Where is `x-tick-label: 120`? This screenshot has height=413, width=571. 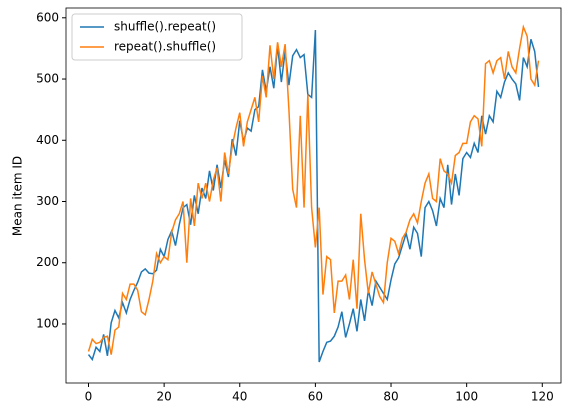
x-tick-label: 120 is located at coordinates (542, 397).